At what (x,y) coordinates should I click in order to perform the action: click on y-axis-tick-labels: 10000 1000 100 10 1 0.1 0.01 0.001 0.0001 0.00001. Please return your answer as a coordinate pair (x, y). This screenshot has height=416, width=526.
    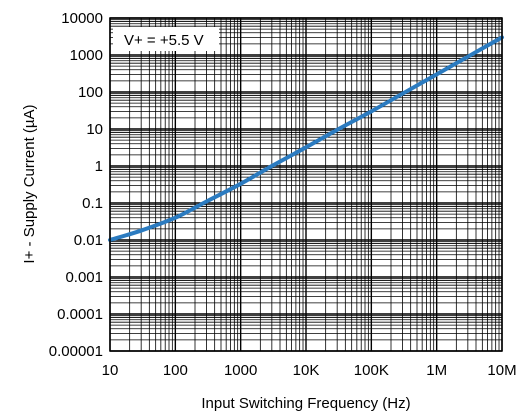
    Looking at the image, I should click on (76, 185).